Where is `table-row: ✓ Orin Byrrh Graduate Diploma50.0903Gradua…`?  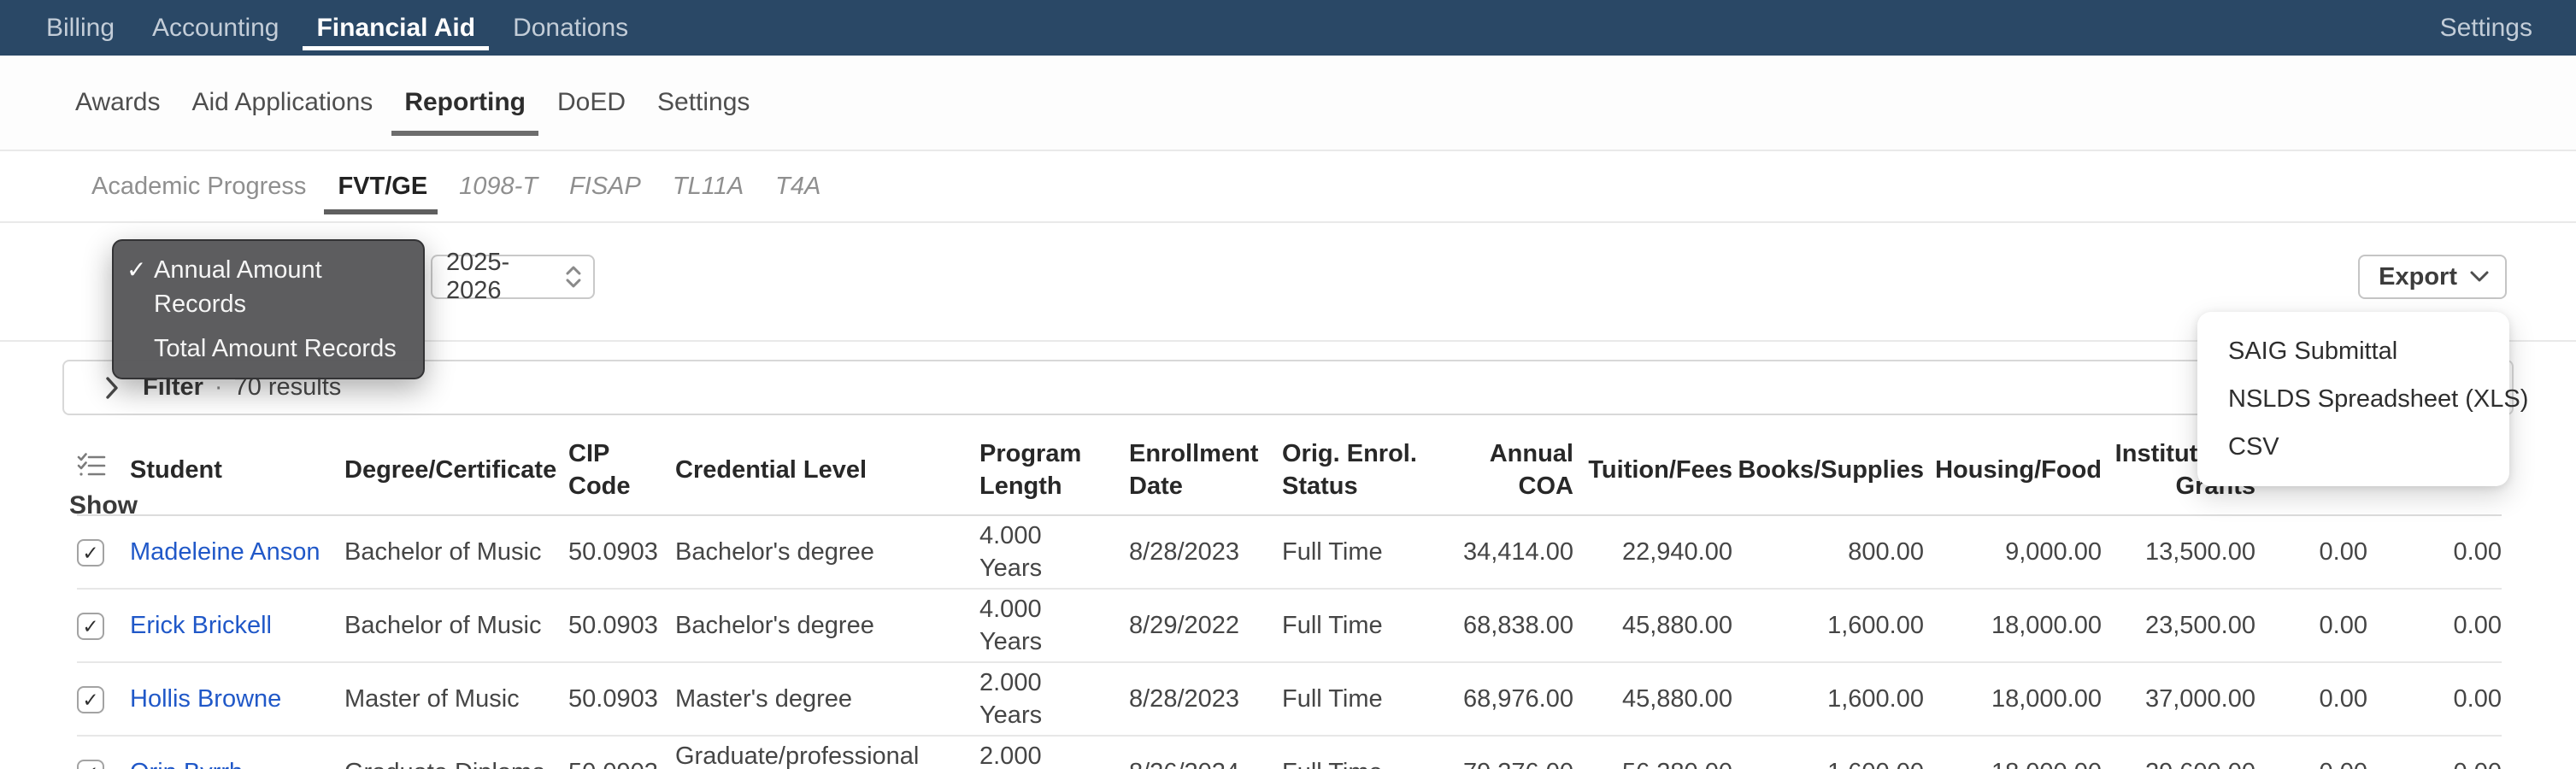
table-row: ✓ Orin Byrrh Graduate Diploma50.0903Gradua… is located at coordinates (1289, 753).